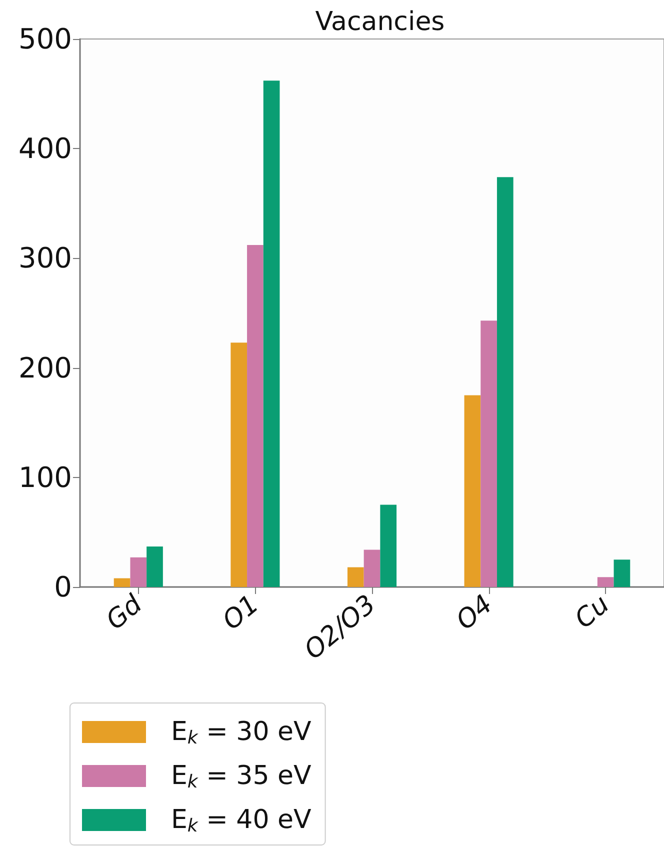 The width and height of the screenshot is (664, 853). What do you see at coordinates (45, 149) in the screenshot?
I see `y-tick-label: 400` at bounding box center [45, 149].